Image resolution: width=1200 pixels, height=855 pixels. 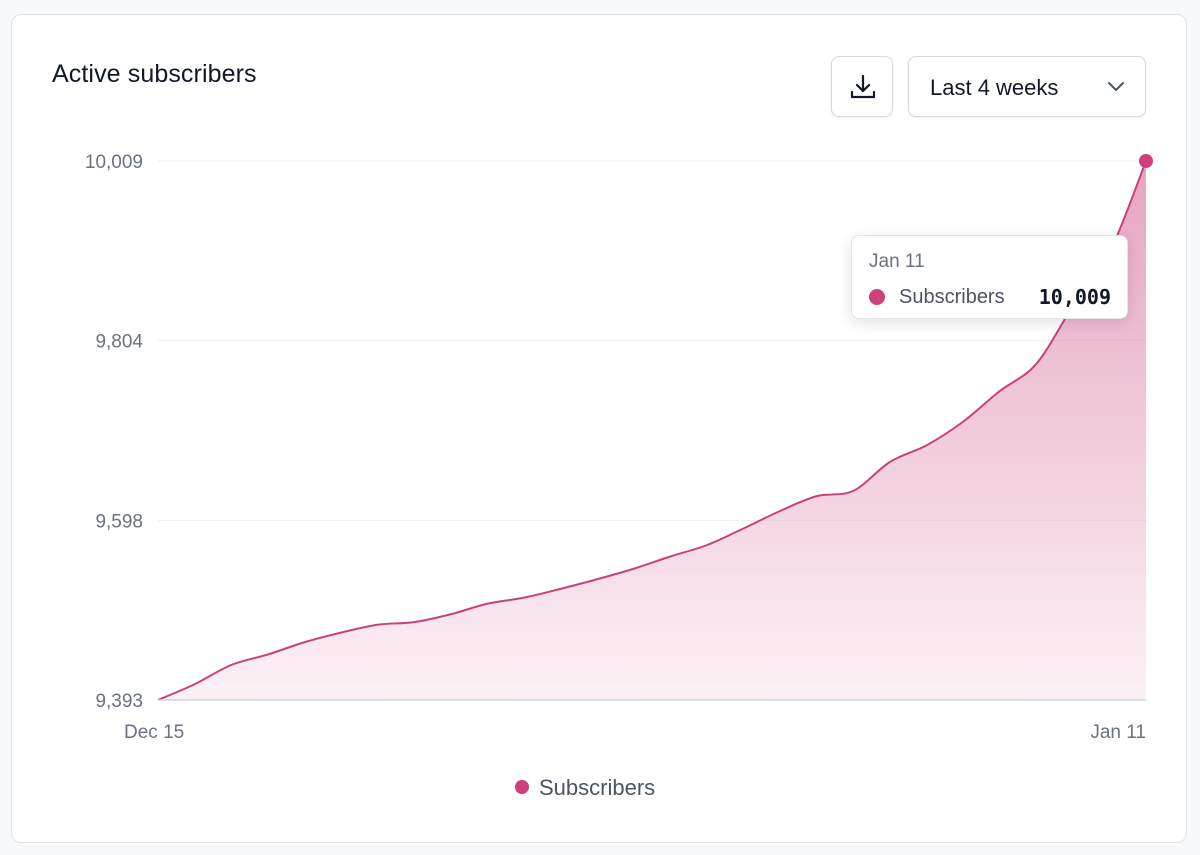 I want to click on tooltip-value: 10,009, so click(x=1074, y=297).